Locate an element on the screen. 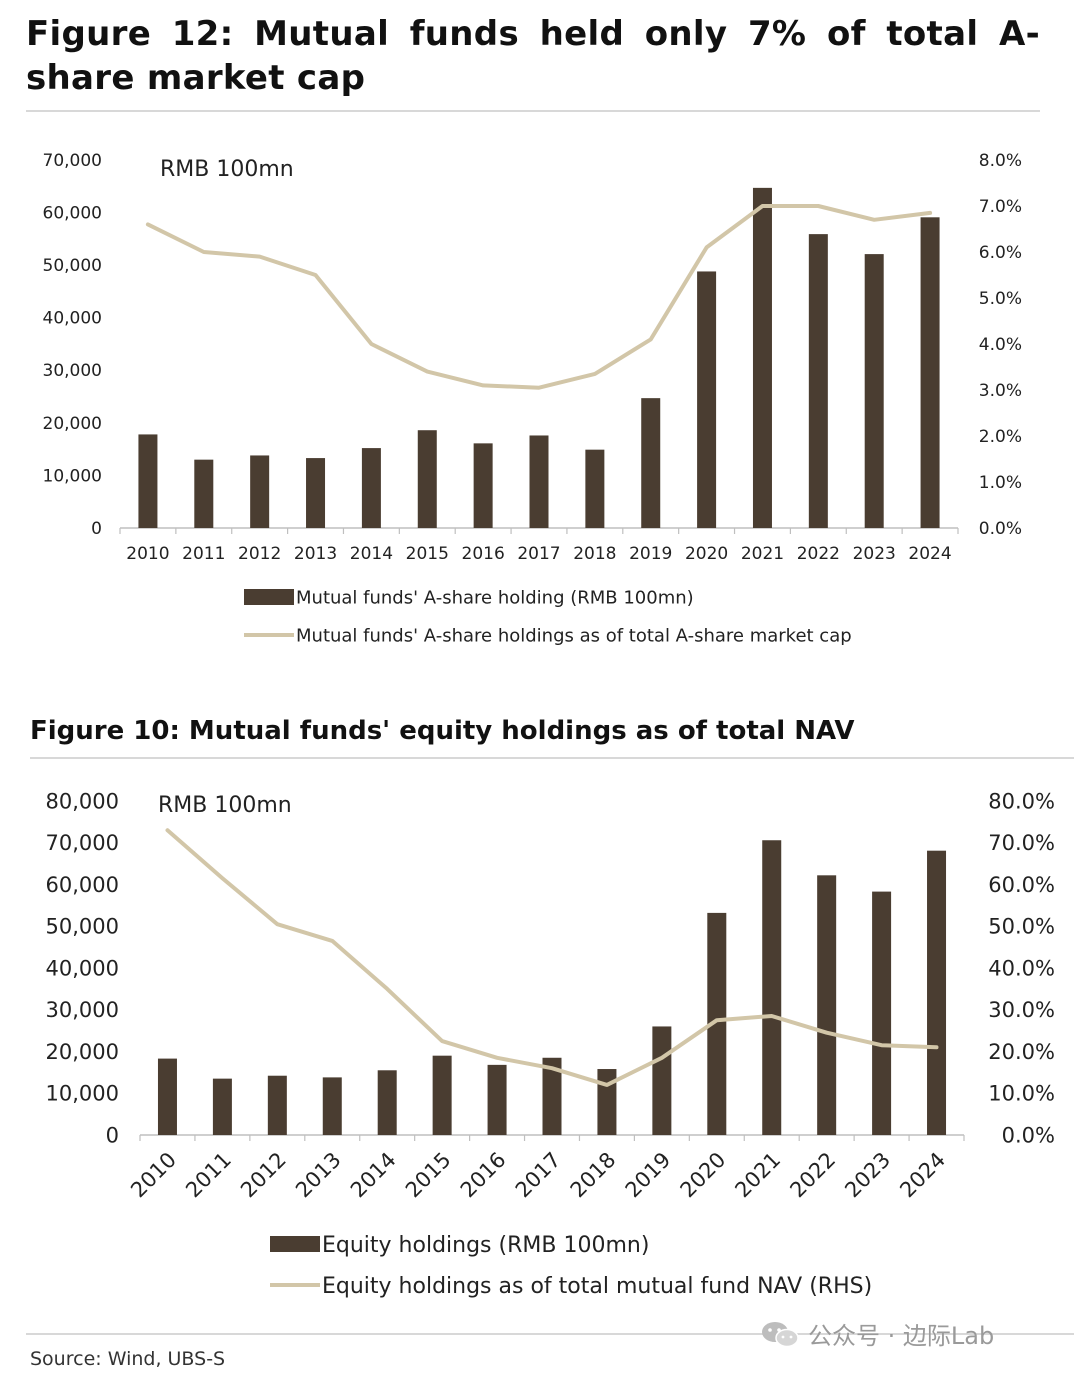 Image resolution: width=1080 pixels, height=1376 pixels. y-left-tick-label: 80,000 is located at coordinates (82, 801).